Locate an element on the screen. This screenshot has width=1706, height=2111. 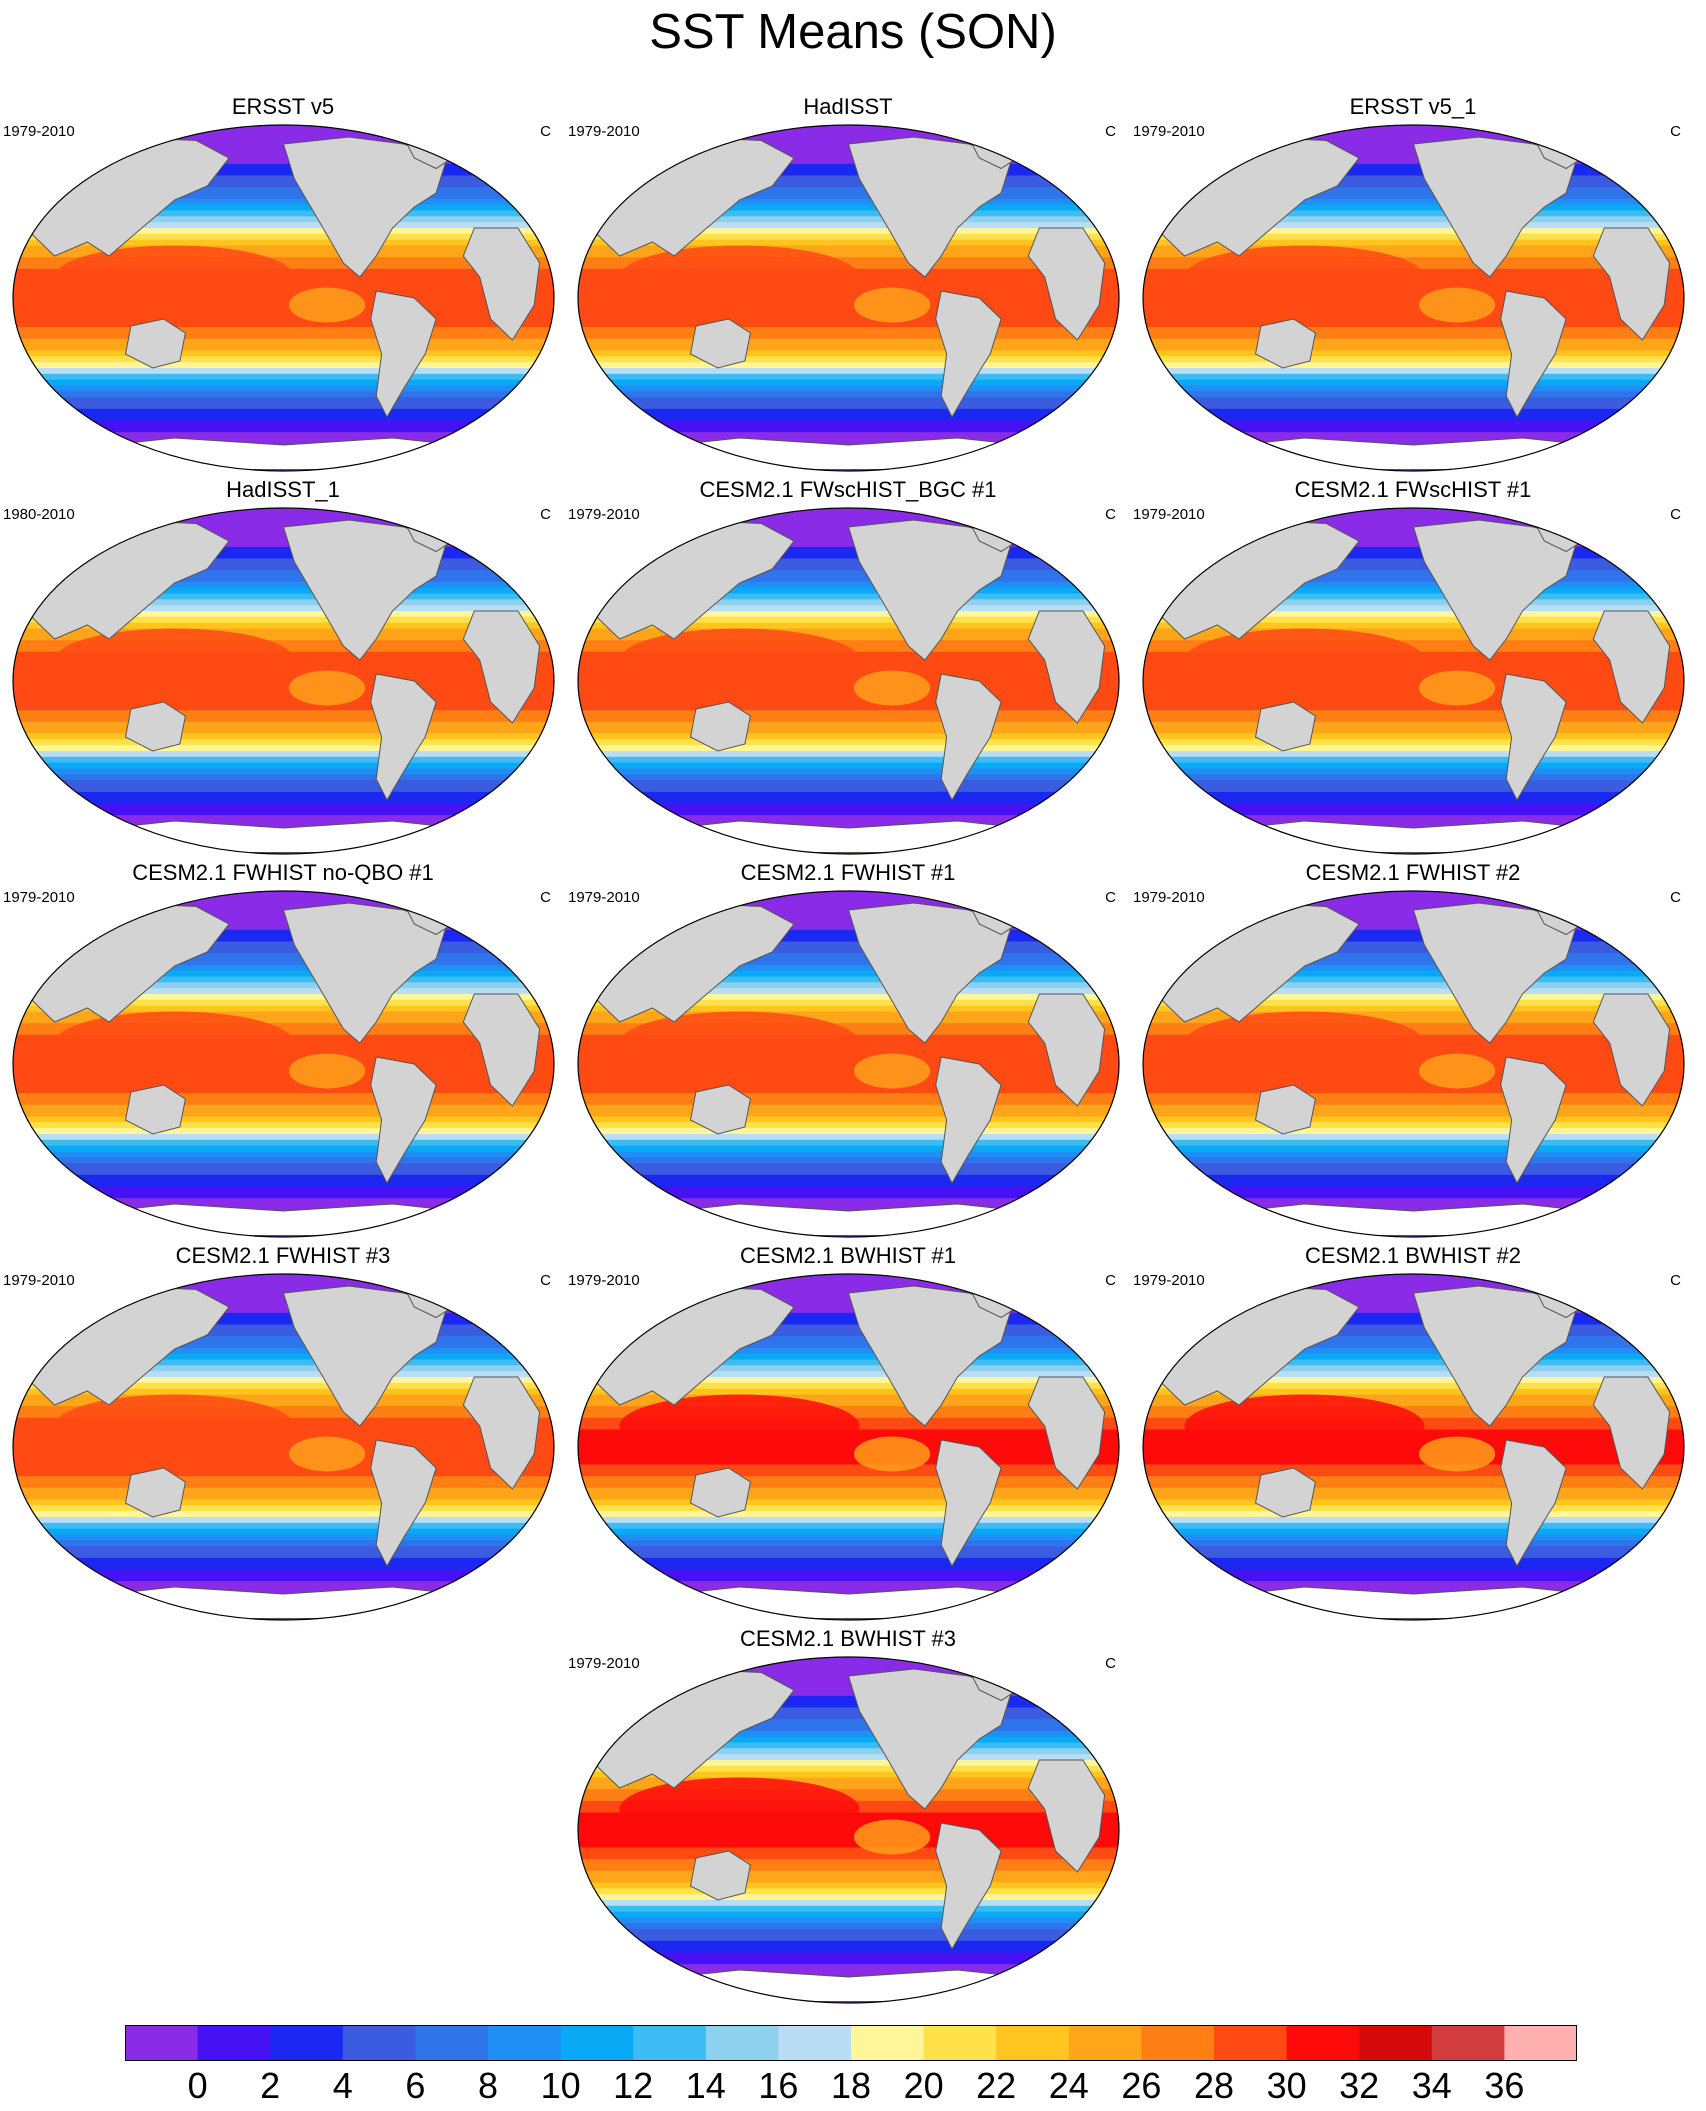
warm-pool is located at coordinates (174, 660).